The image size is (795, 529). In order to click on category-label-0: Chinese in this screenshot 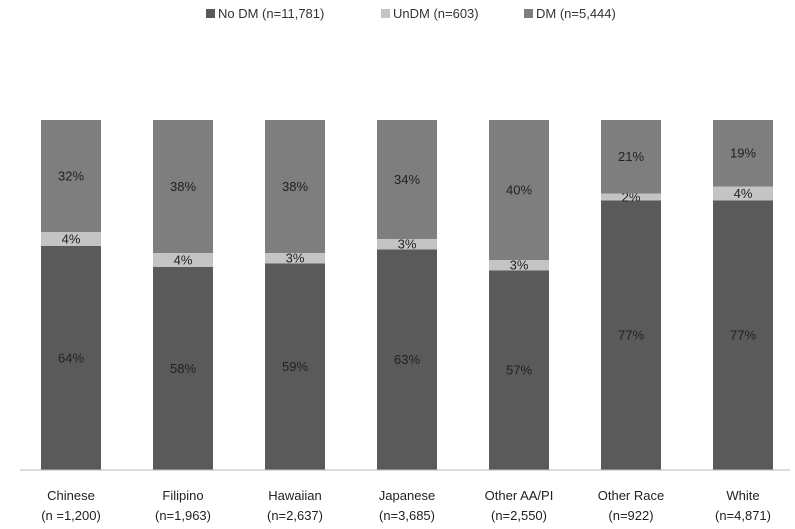, I will do `click(71, 495)`.